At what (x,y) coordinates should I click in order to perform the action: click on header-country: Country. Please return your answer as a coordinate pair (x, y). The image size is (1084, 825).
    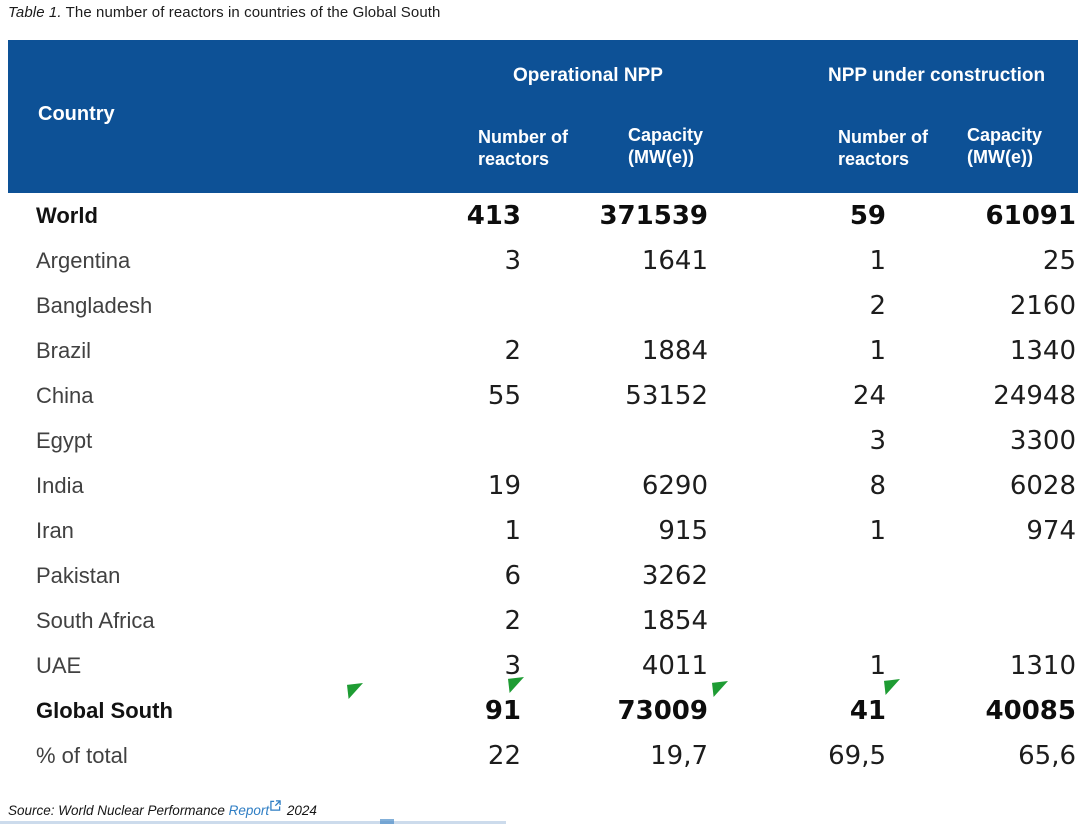
    Looking at the image, I should click on (76, 114).